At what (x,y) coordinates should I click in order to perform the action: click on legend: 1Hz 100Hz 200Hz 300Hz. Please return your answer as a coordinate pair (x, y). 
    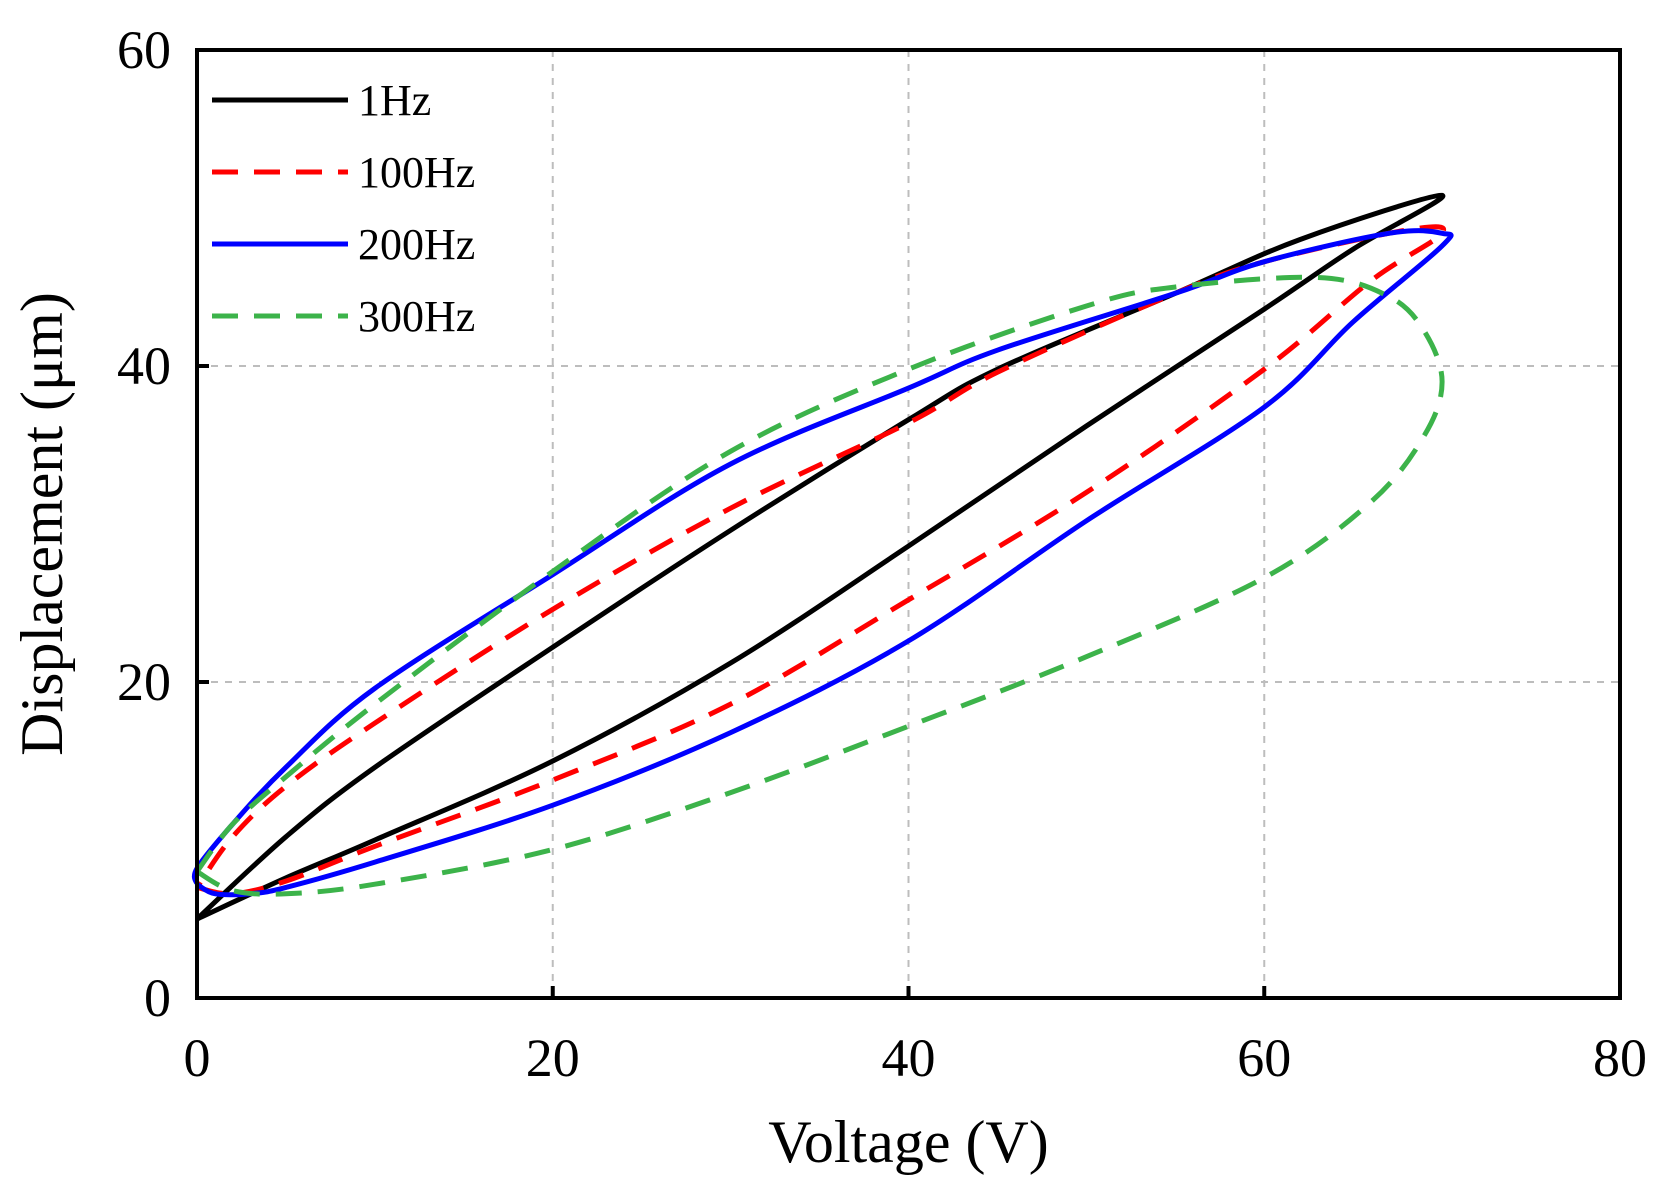
    Looking at the image, I should click on (343, 208).